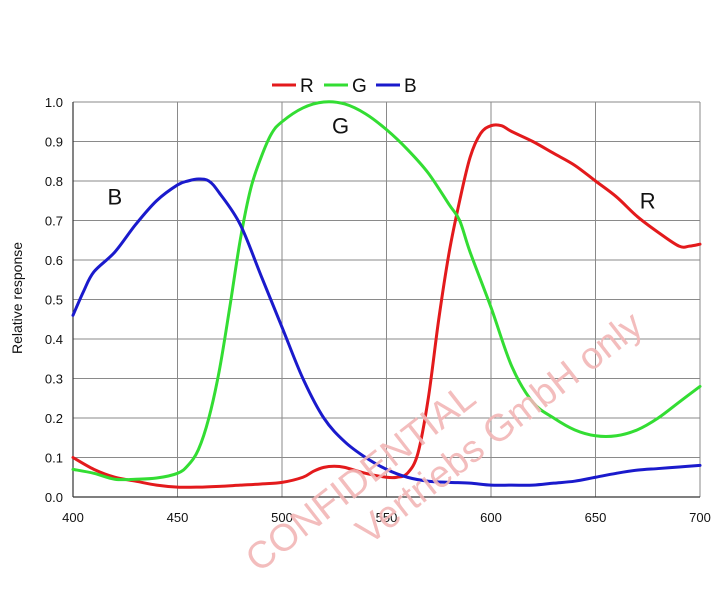 The height and width of the screenshot is (600, 720). What do you see at coordinates (73, 517) in the screenshot?
I see `x-tick-label: 400` at bounding box center [73, 517].